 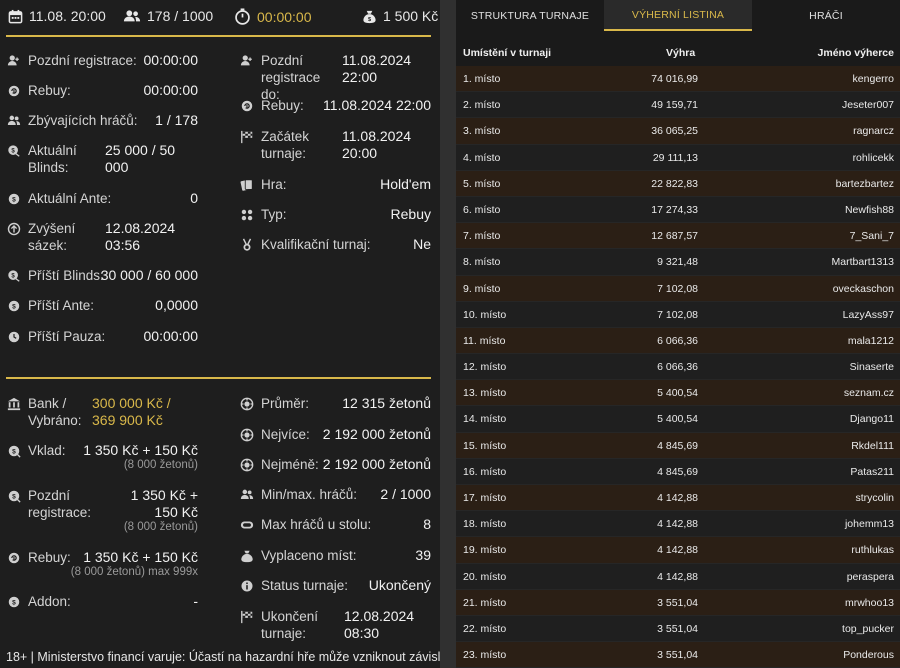 I want to click on cell-place: 21. místo, so click(x=485, y=602).